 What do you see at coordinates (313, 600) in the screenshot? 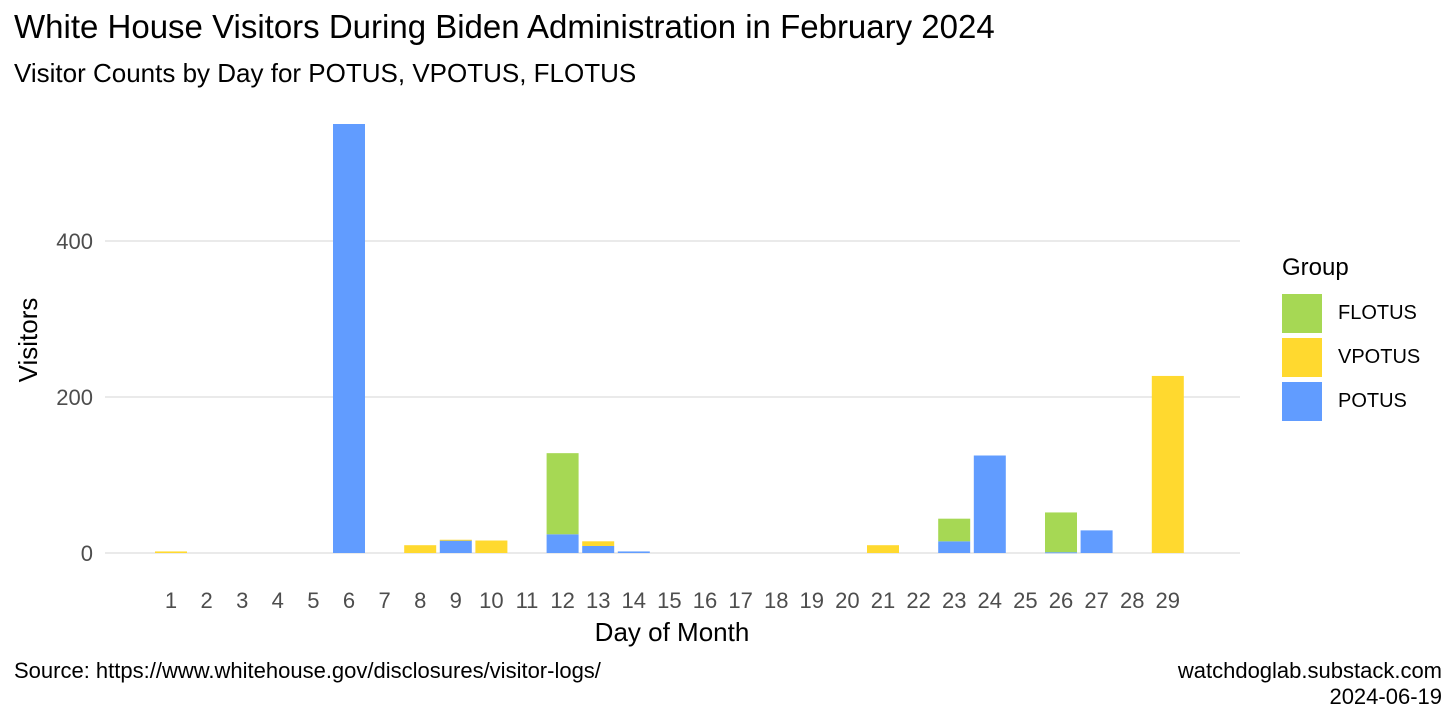
I see `x-tick-label-5: 5` at bounding box center [313, 600].